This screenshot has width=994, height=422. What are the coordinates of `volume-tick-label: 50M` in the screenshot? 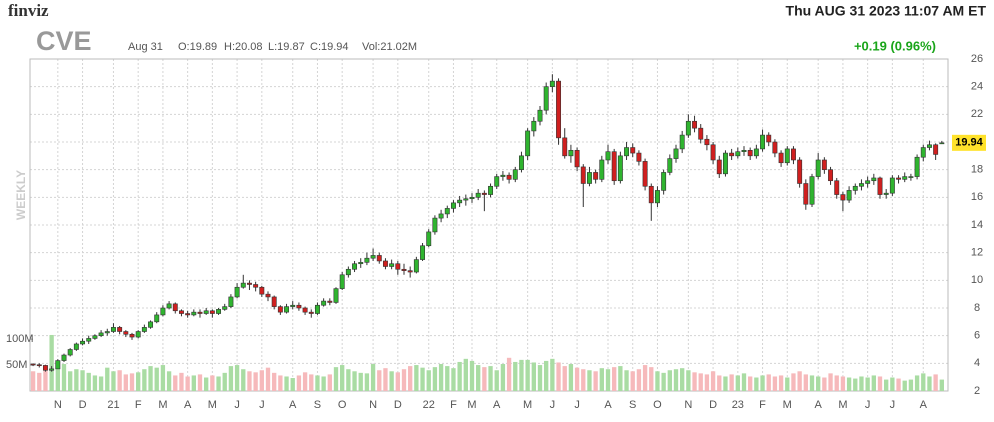 It's located at (16, 365).